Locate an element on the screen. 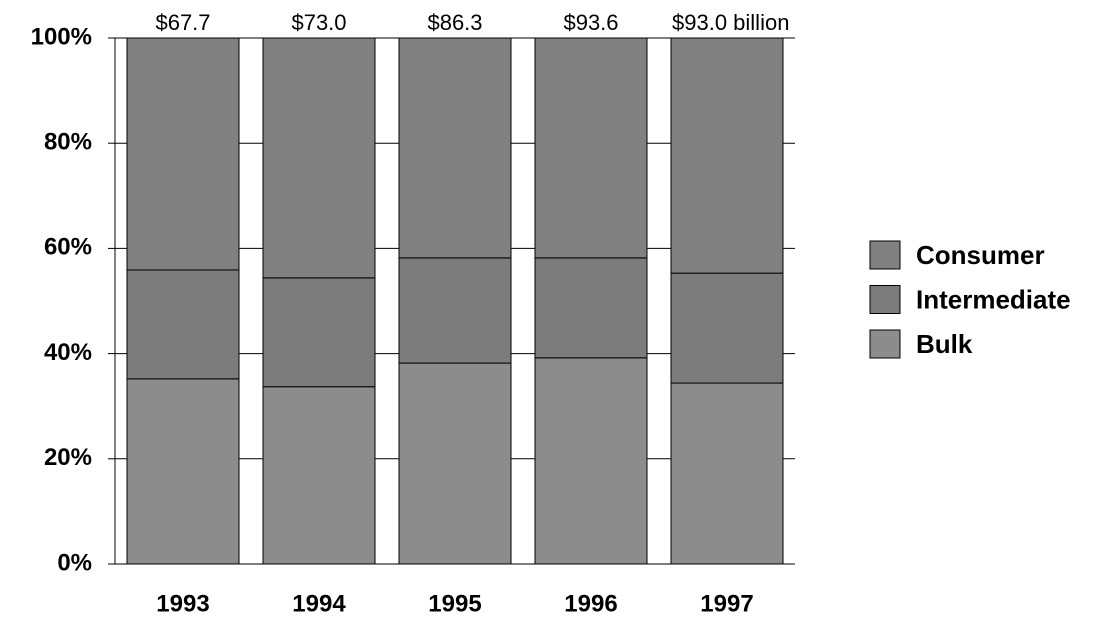 The image size is (1112, 620). bar-total: $86.3 is located at coordinates (454, 22).